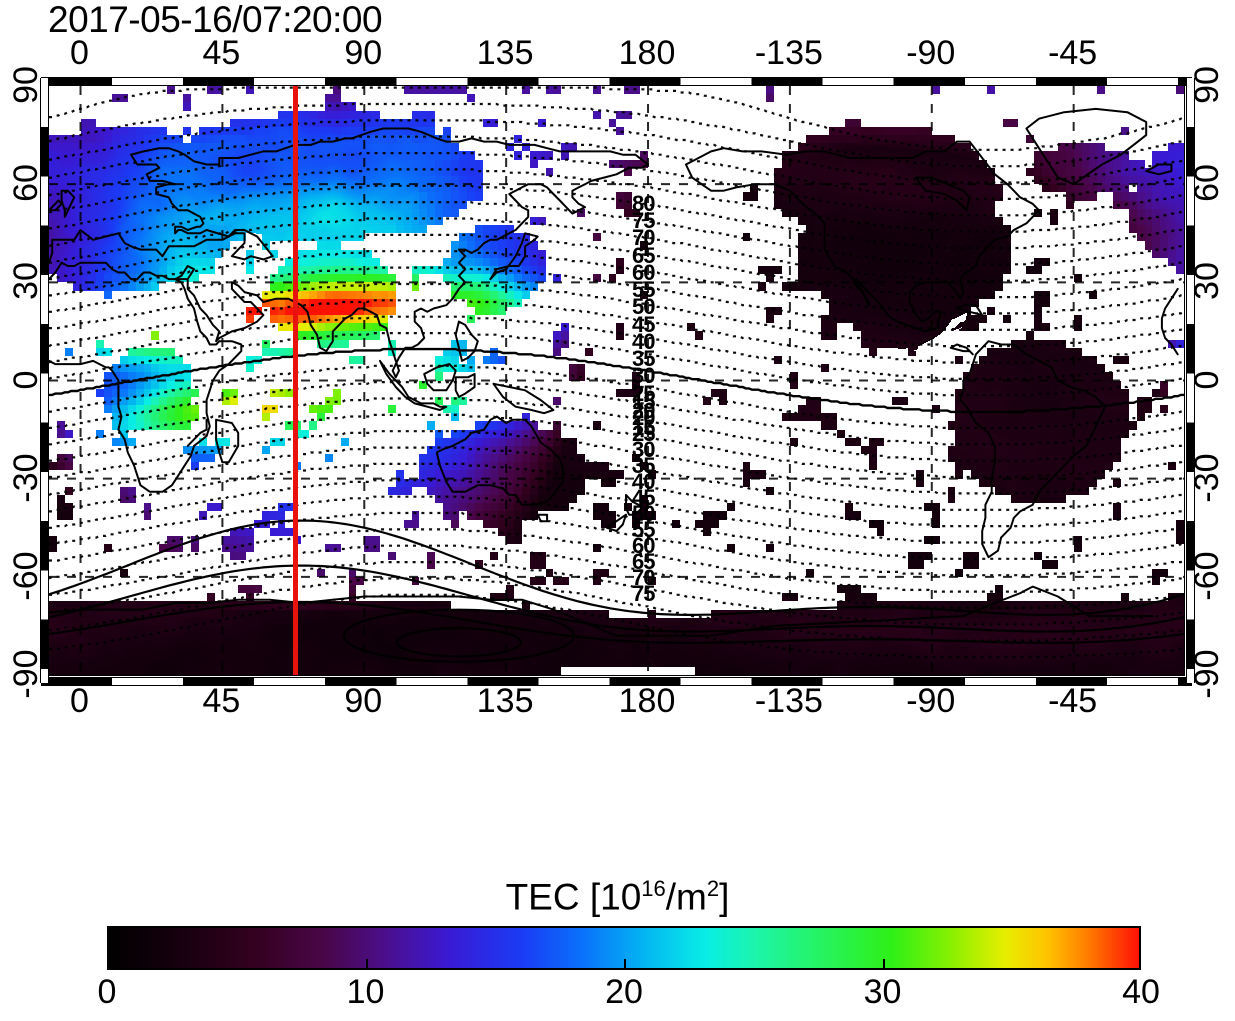  What do you see at coordinates (624, 992) in the screenshot?
I see `colorbar-tick-label-20: 20` at bounding box center [624, 992].